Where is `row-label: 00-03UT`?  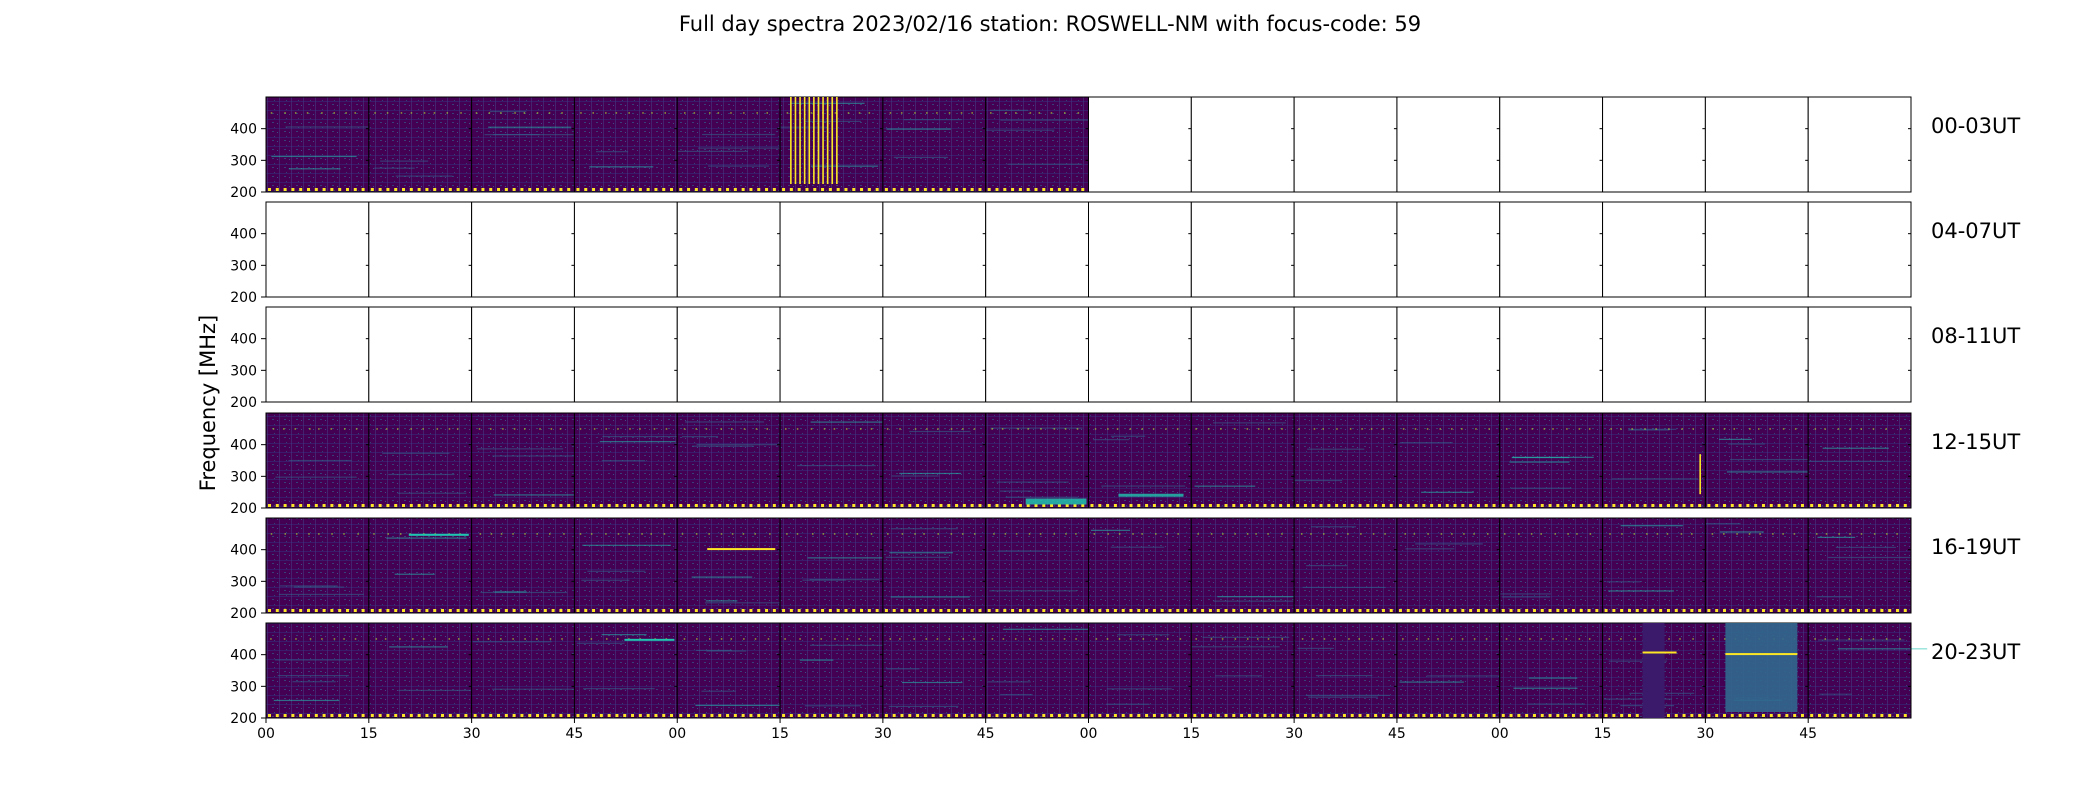 row-label: 00-03UT is located at coordinates (1975, 126).